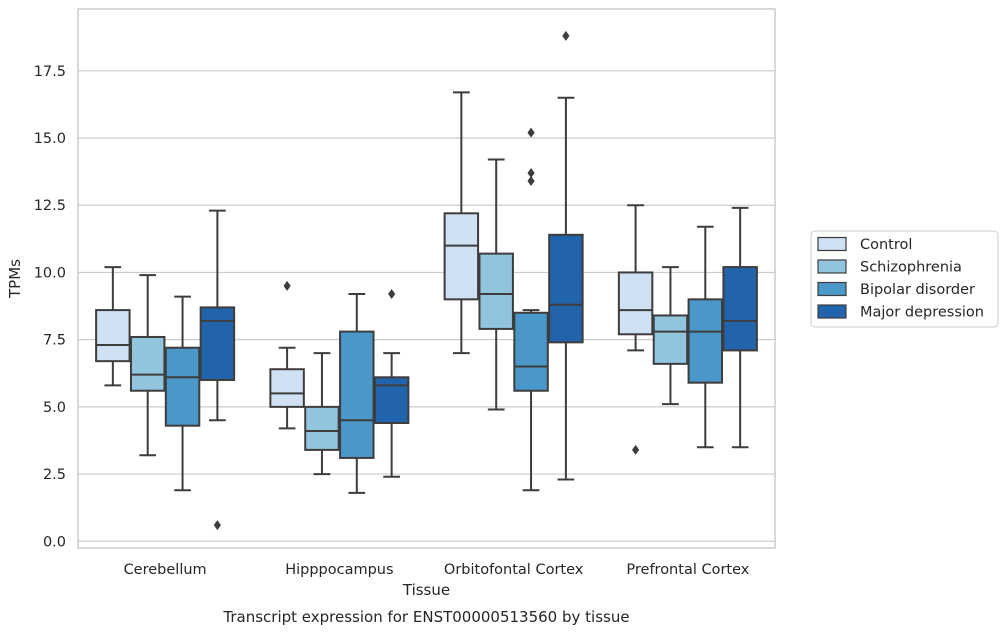 The image size is (1007, 634). Describe the element at coordinates (54, 542) in the screenshot. I see `y-tick-label: 0.0` at that location.